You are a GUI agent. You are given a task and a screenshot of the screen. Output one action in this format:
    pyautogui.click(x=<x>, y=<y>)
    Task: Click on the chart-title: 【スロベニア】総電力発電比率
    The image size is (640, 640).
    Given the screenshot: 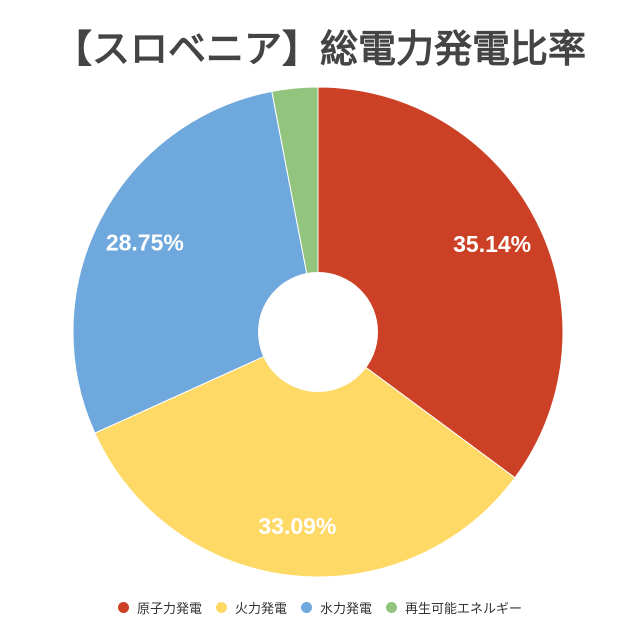 What is the action you would take?
    pyautogui.click(x=319, y=49)
    